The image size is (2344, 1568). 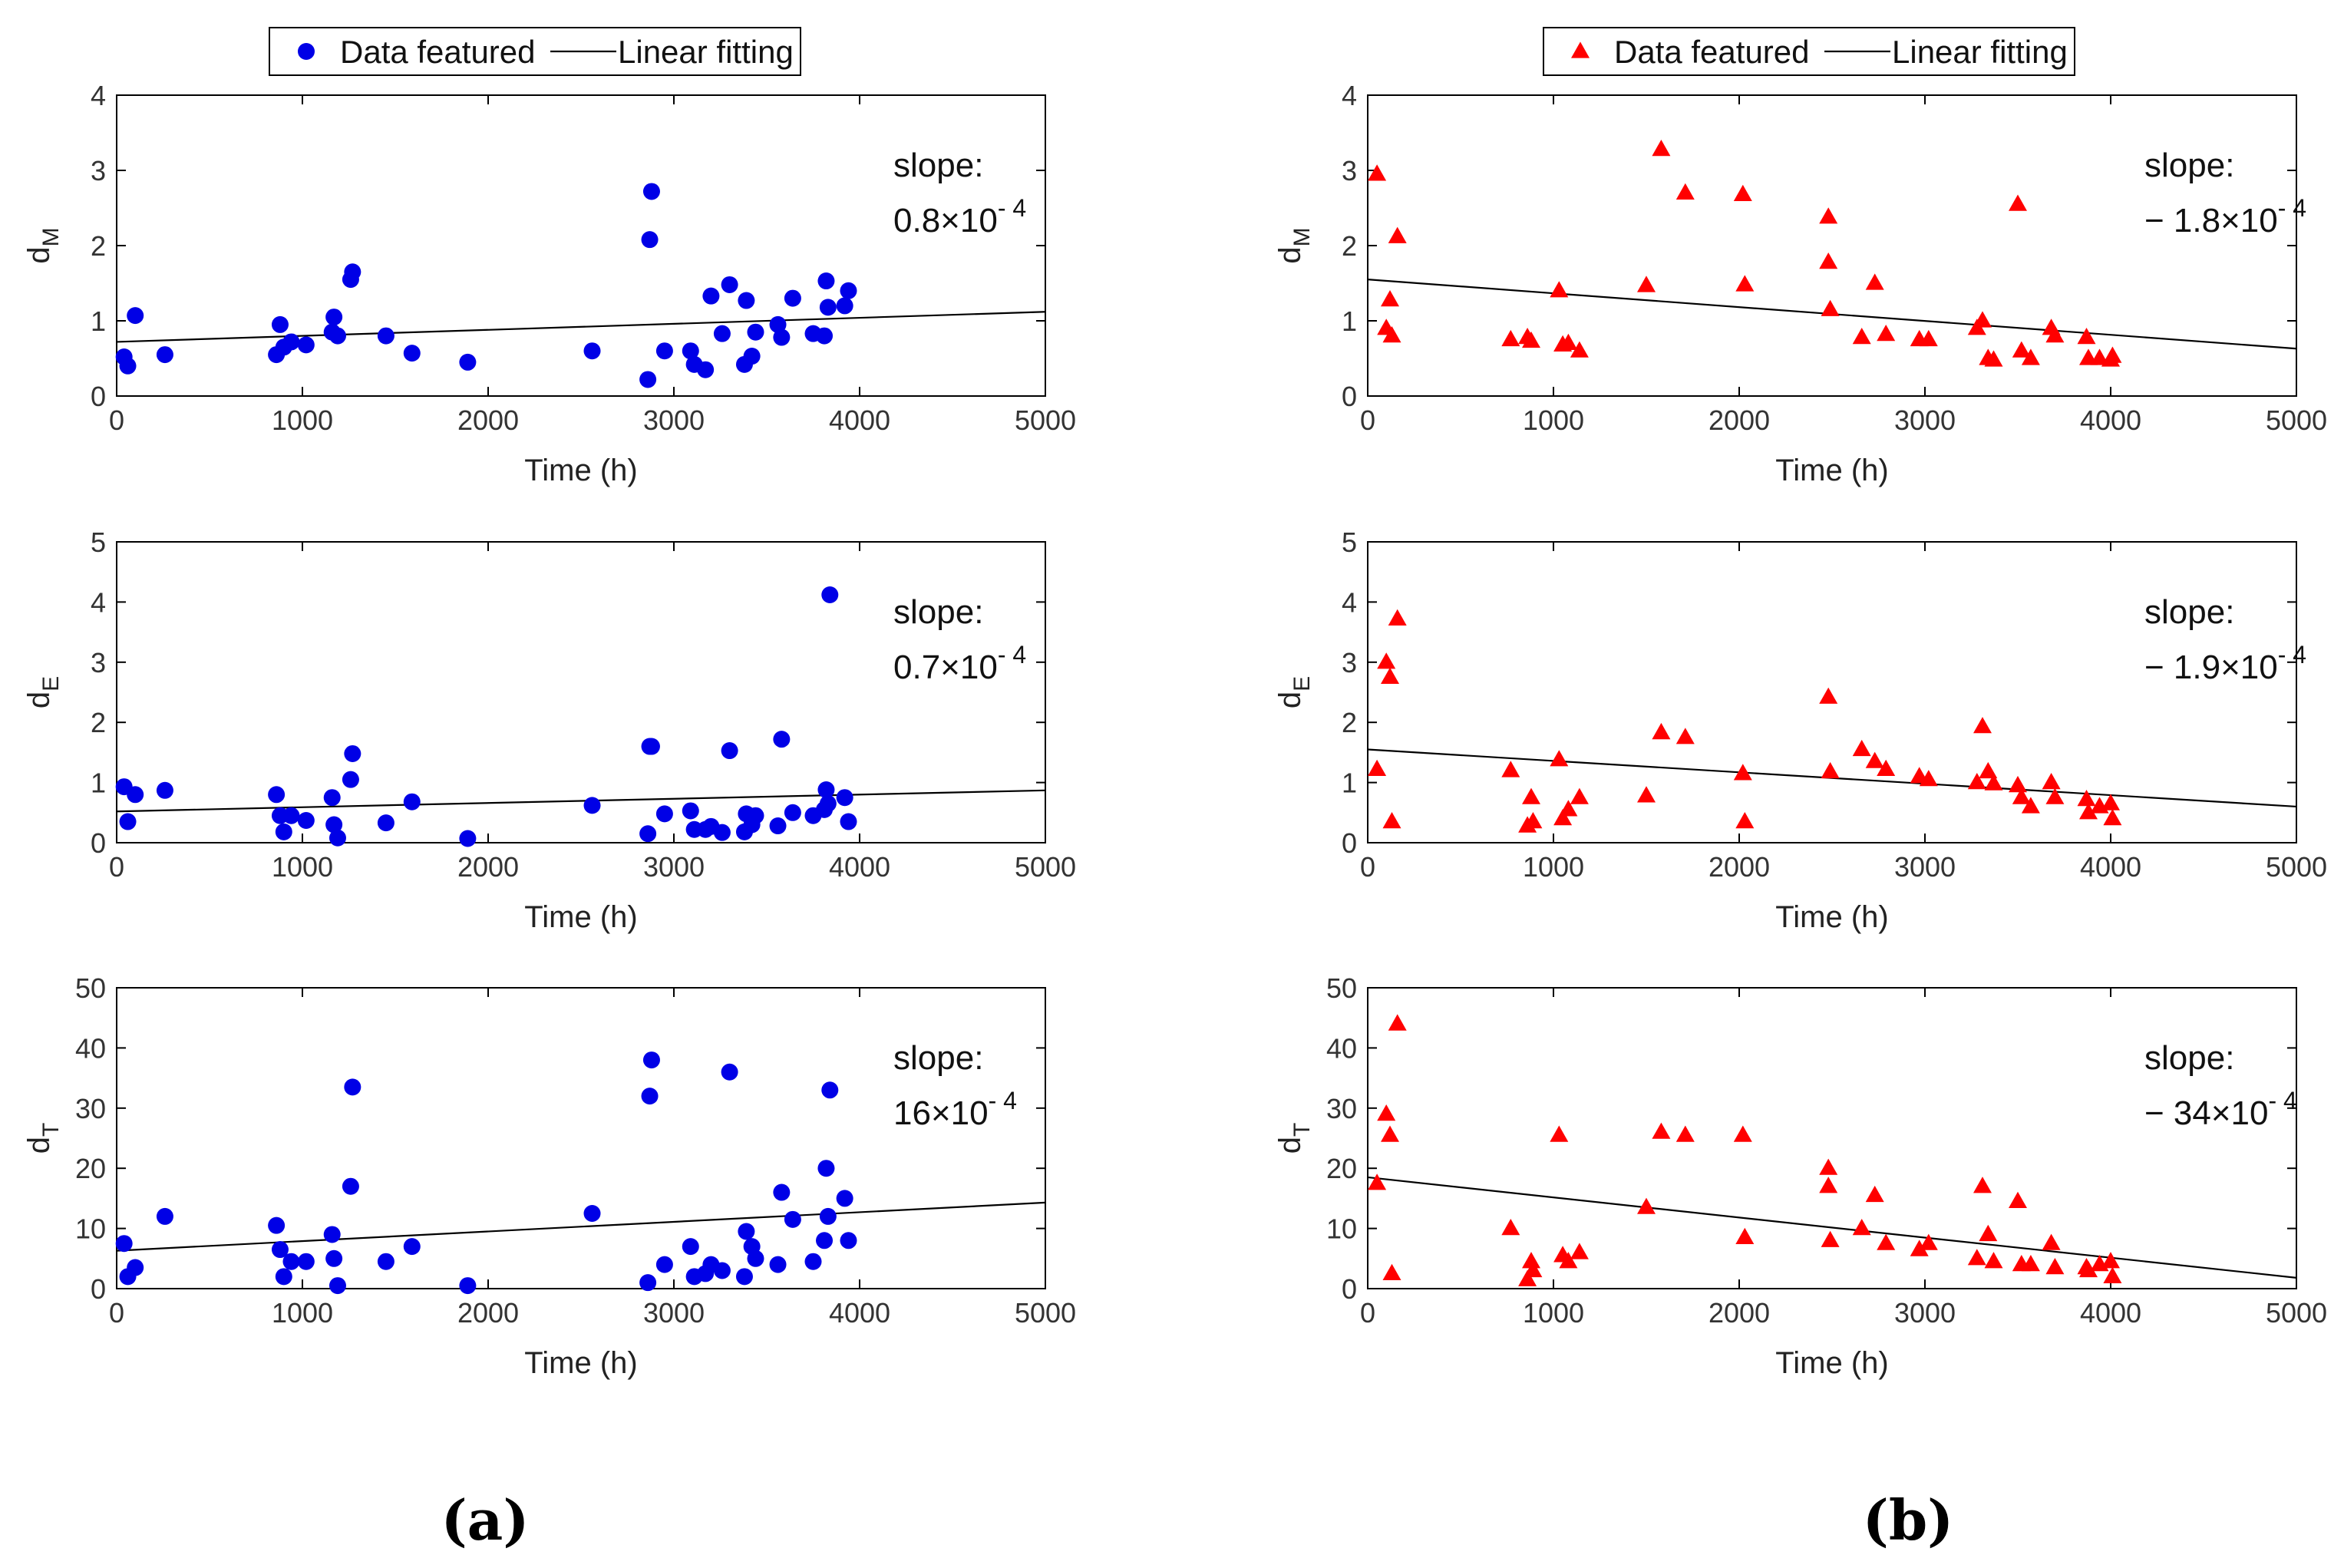 What do you see at coordinates (1925, 1313) in the screenshot?
I see `x-tick-label: 3000` at bounding box center [1925, 1313].